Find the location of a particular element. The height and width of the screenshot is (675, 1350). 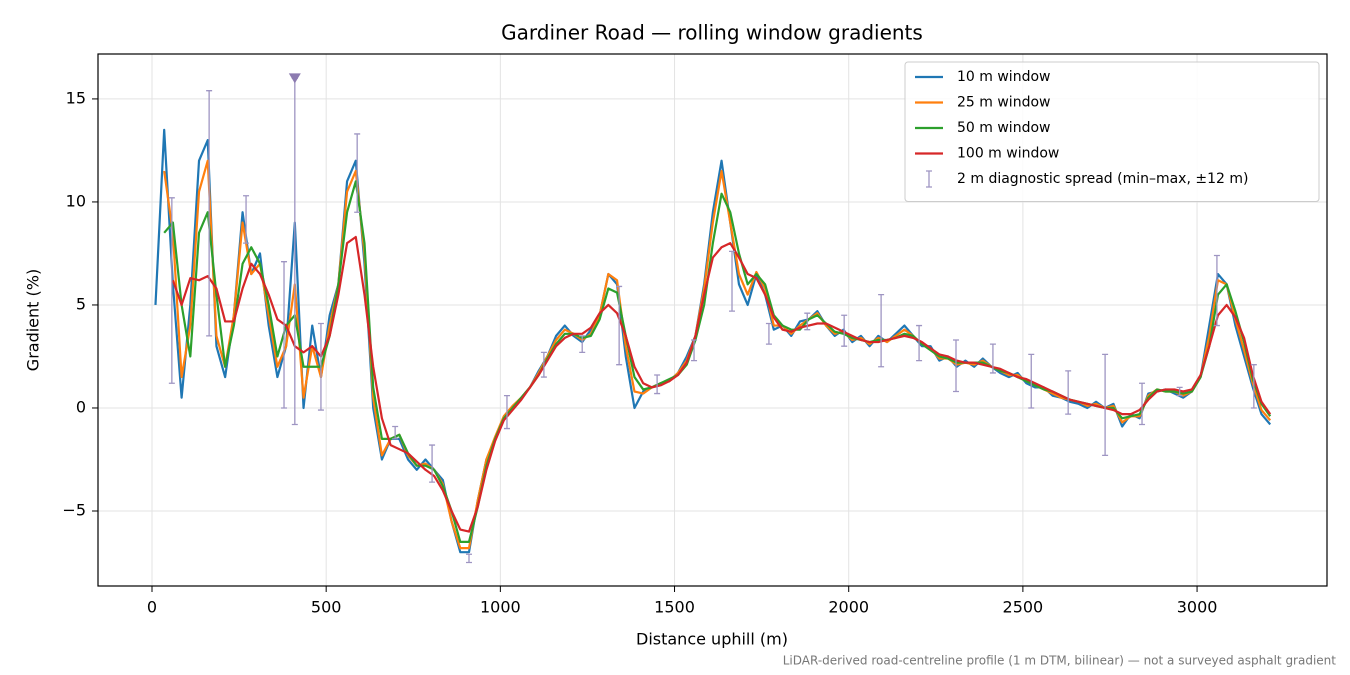

y-tick-label: 0 is located at coordinates (81, 406).